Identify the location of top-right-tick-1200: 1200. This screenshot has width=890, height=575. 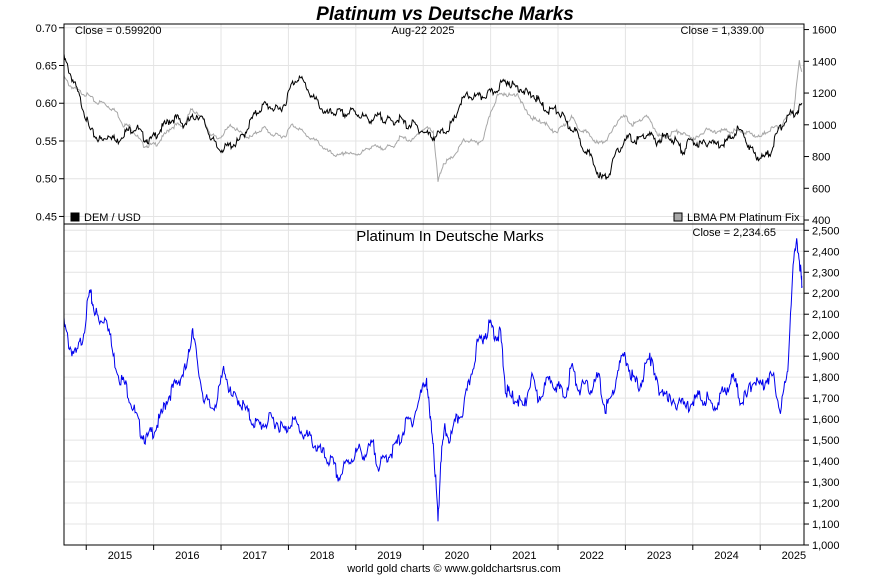
(824, 94).